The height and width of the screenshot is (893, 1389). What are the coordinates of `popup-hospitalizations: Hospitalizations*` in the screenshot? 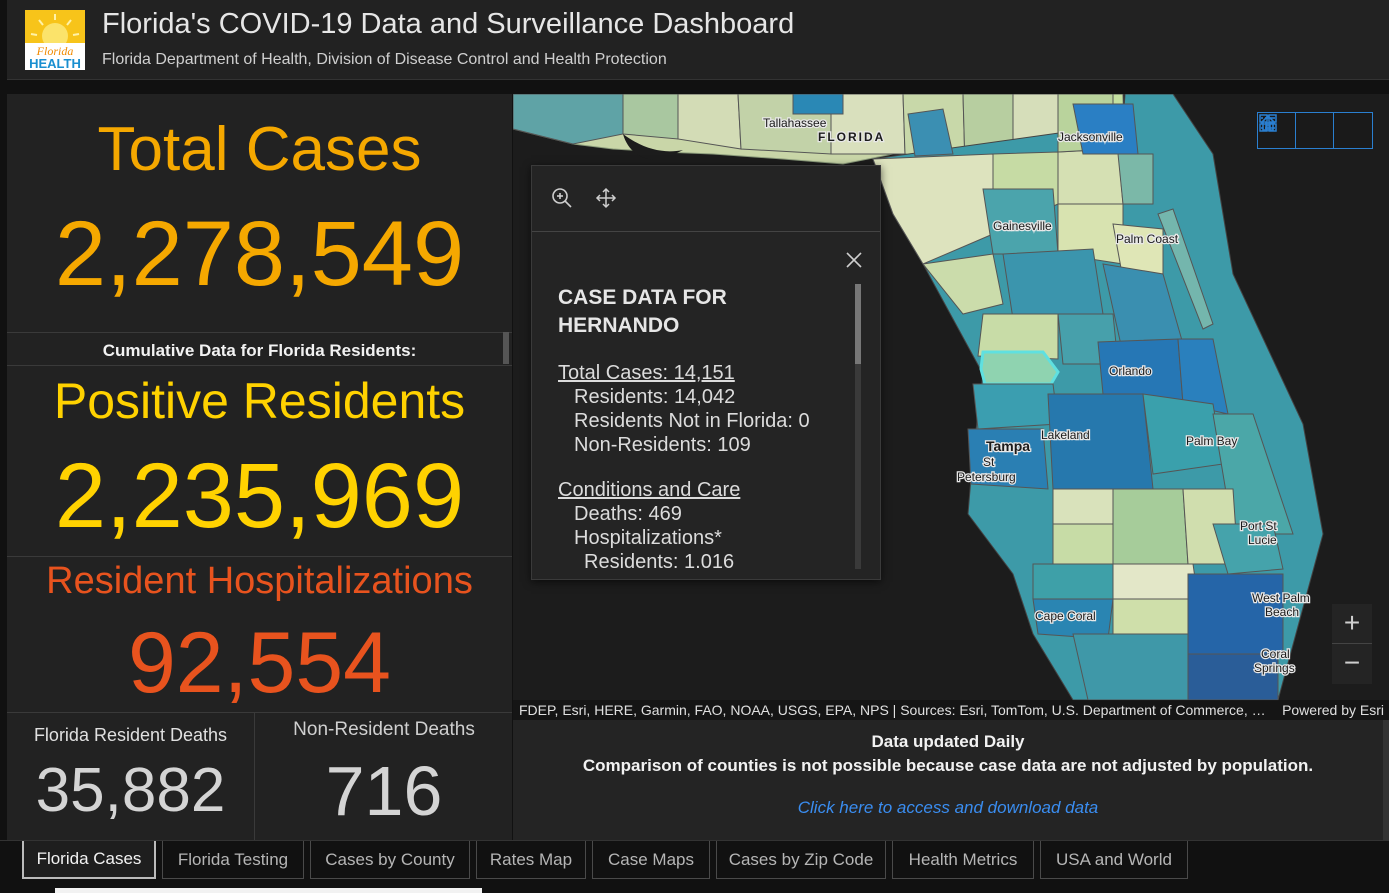 It's located at (648, 538).